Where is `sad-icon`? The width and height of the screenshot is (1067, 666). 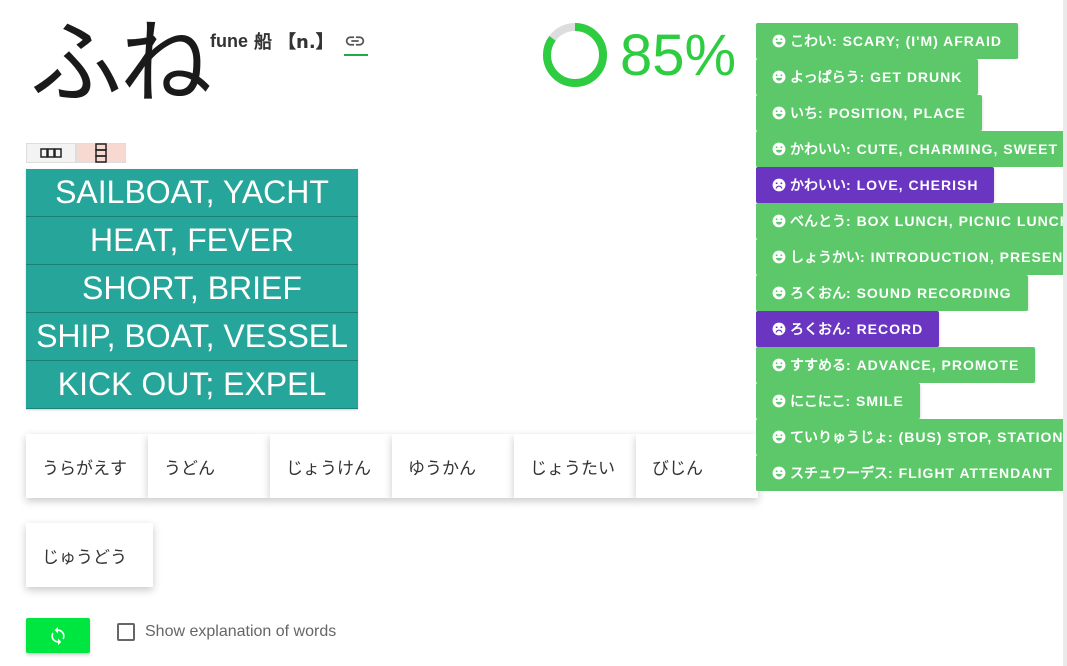
sad-icon is located at coordinates (779, 185).